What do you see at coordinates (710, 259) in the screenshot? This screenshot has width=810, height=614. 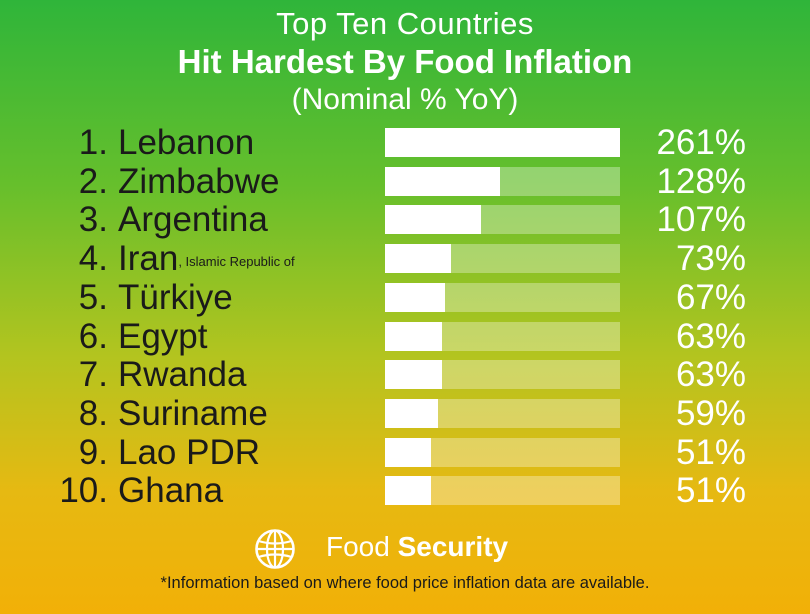 I see `value-label: 73%` at bounding box center [710, 259].